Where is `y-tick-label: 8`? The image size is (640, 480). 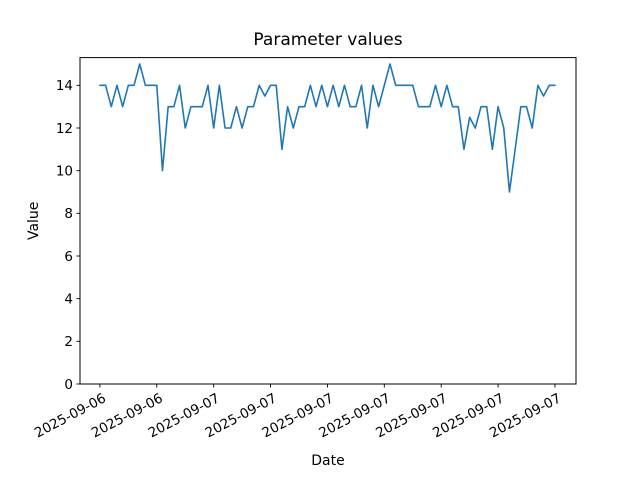
y-tick-label: 8 is located at coordinates (68, 214).